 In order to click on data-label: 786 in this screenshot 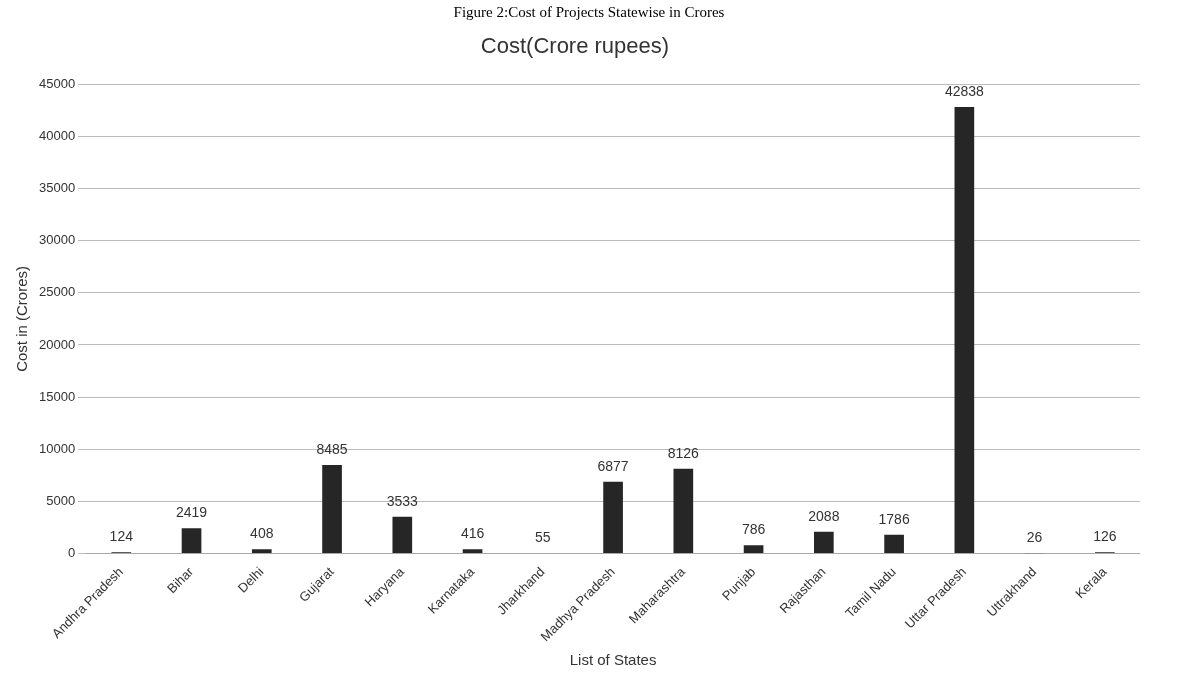, I will do `click(753, 529)`.